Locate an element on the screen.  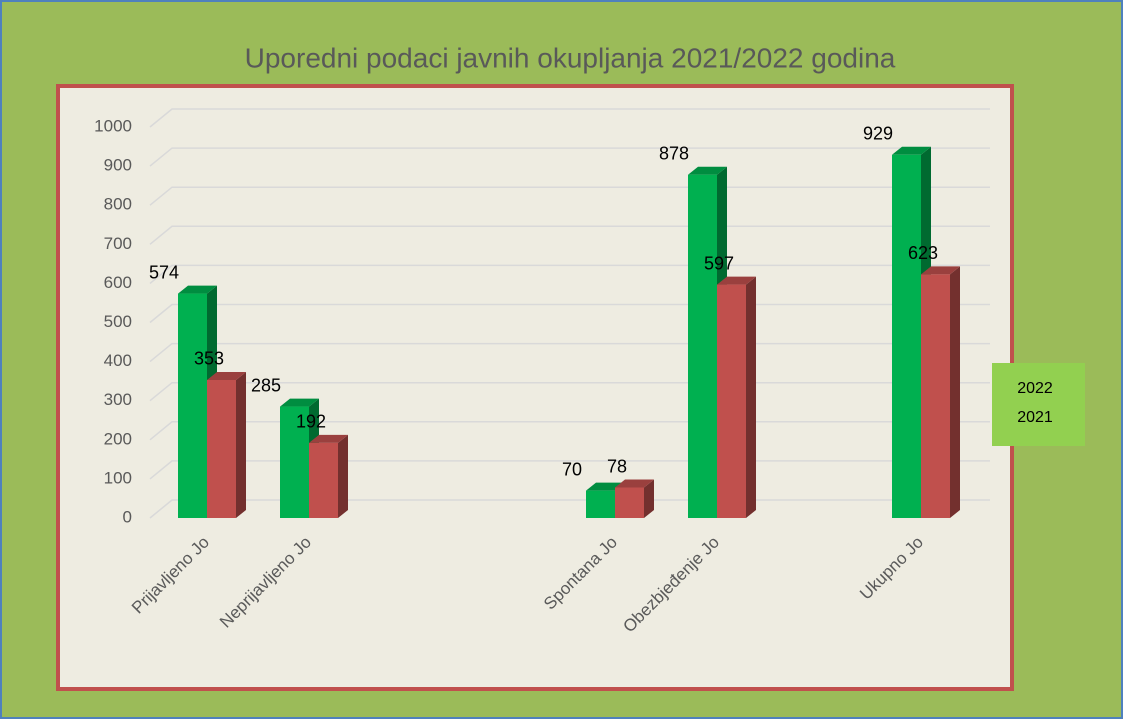
y-tick-label: 800 is located at coordinates (118, 204).